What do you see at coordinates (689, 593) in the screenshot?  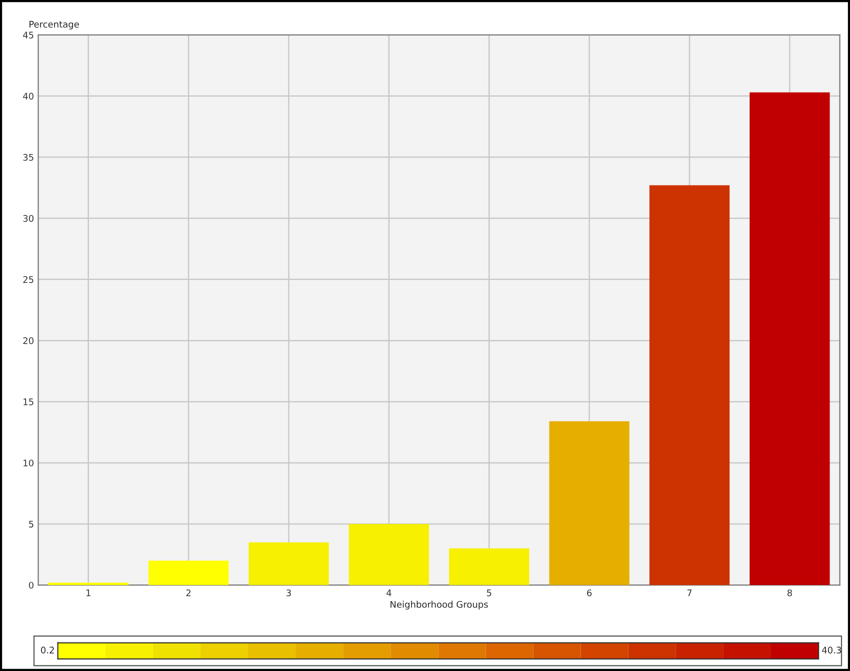 I see `x-tick-label: 7` at bounding box center [689, 593].